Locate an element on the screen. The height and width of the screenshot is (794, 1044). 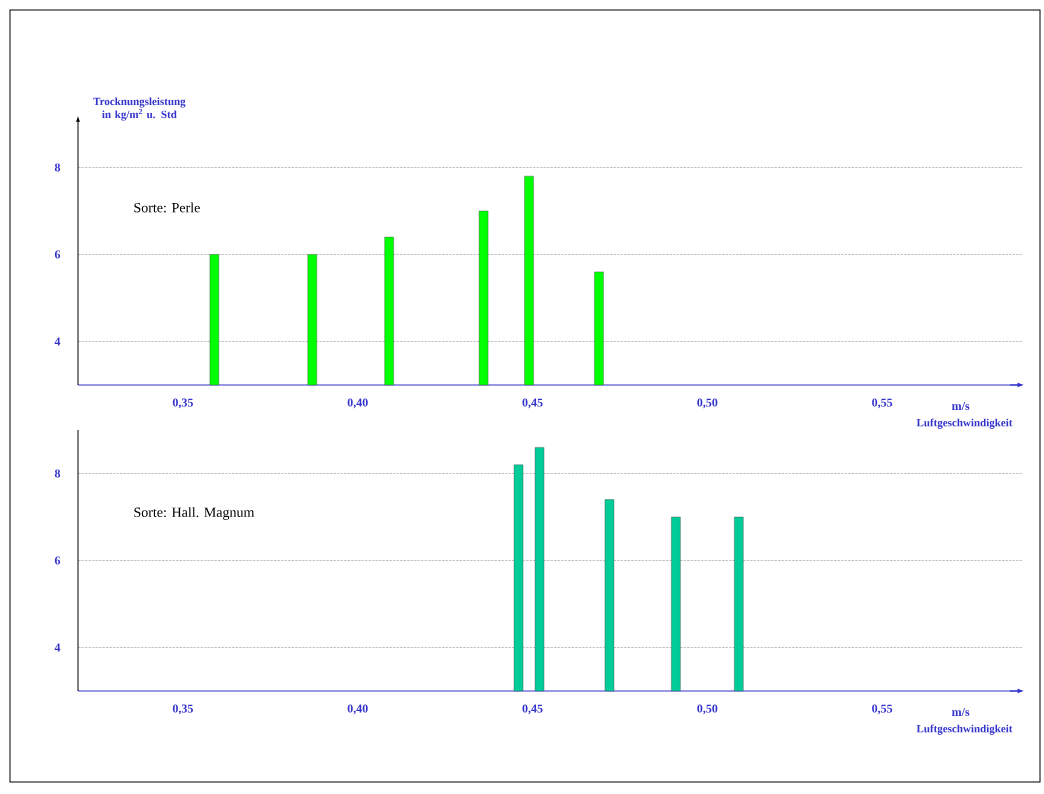
text: Sorte: Hall. Magnum is located at coordinates (194, 513).